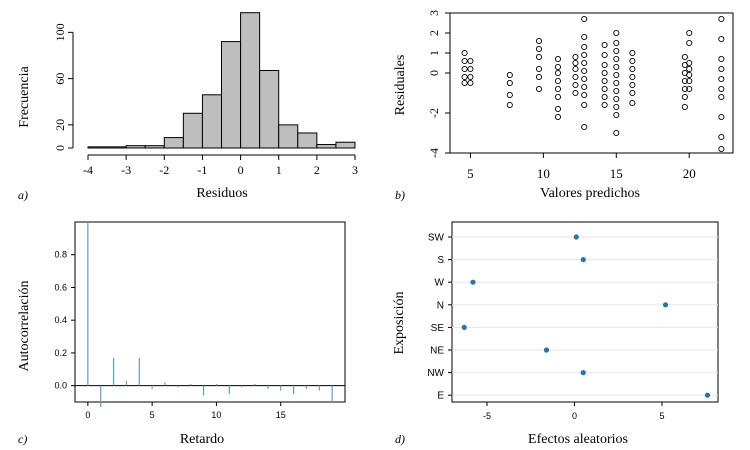  I want to click on y-tick-label: 3, so click(434, 13).